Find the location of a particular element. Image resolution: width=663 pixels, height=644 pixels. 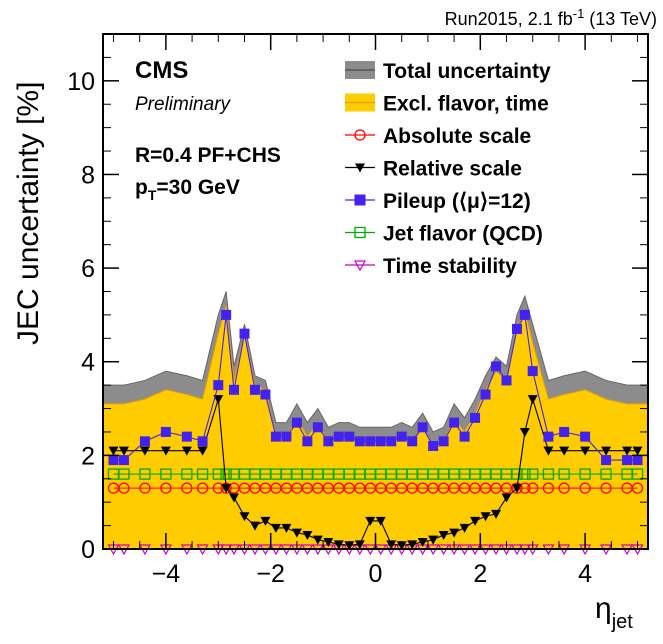

y-tick-label: 6 is located at coordinates (88, 269).